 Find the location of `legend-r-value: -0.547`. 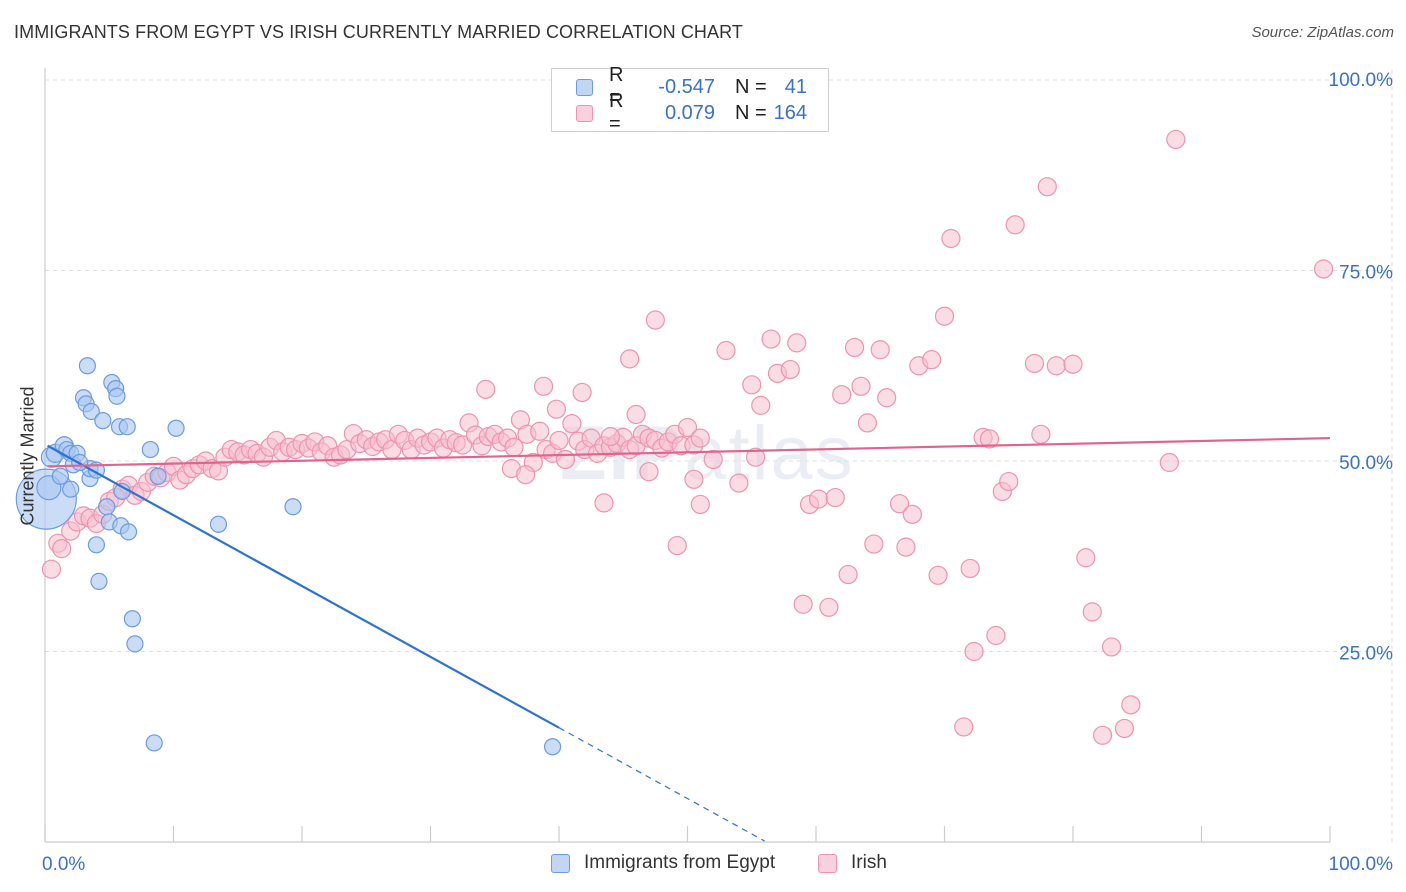

legend-r-value: -0.547 is located at coordinates (686, 86).